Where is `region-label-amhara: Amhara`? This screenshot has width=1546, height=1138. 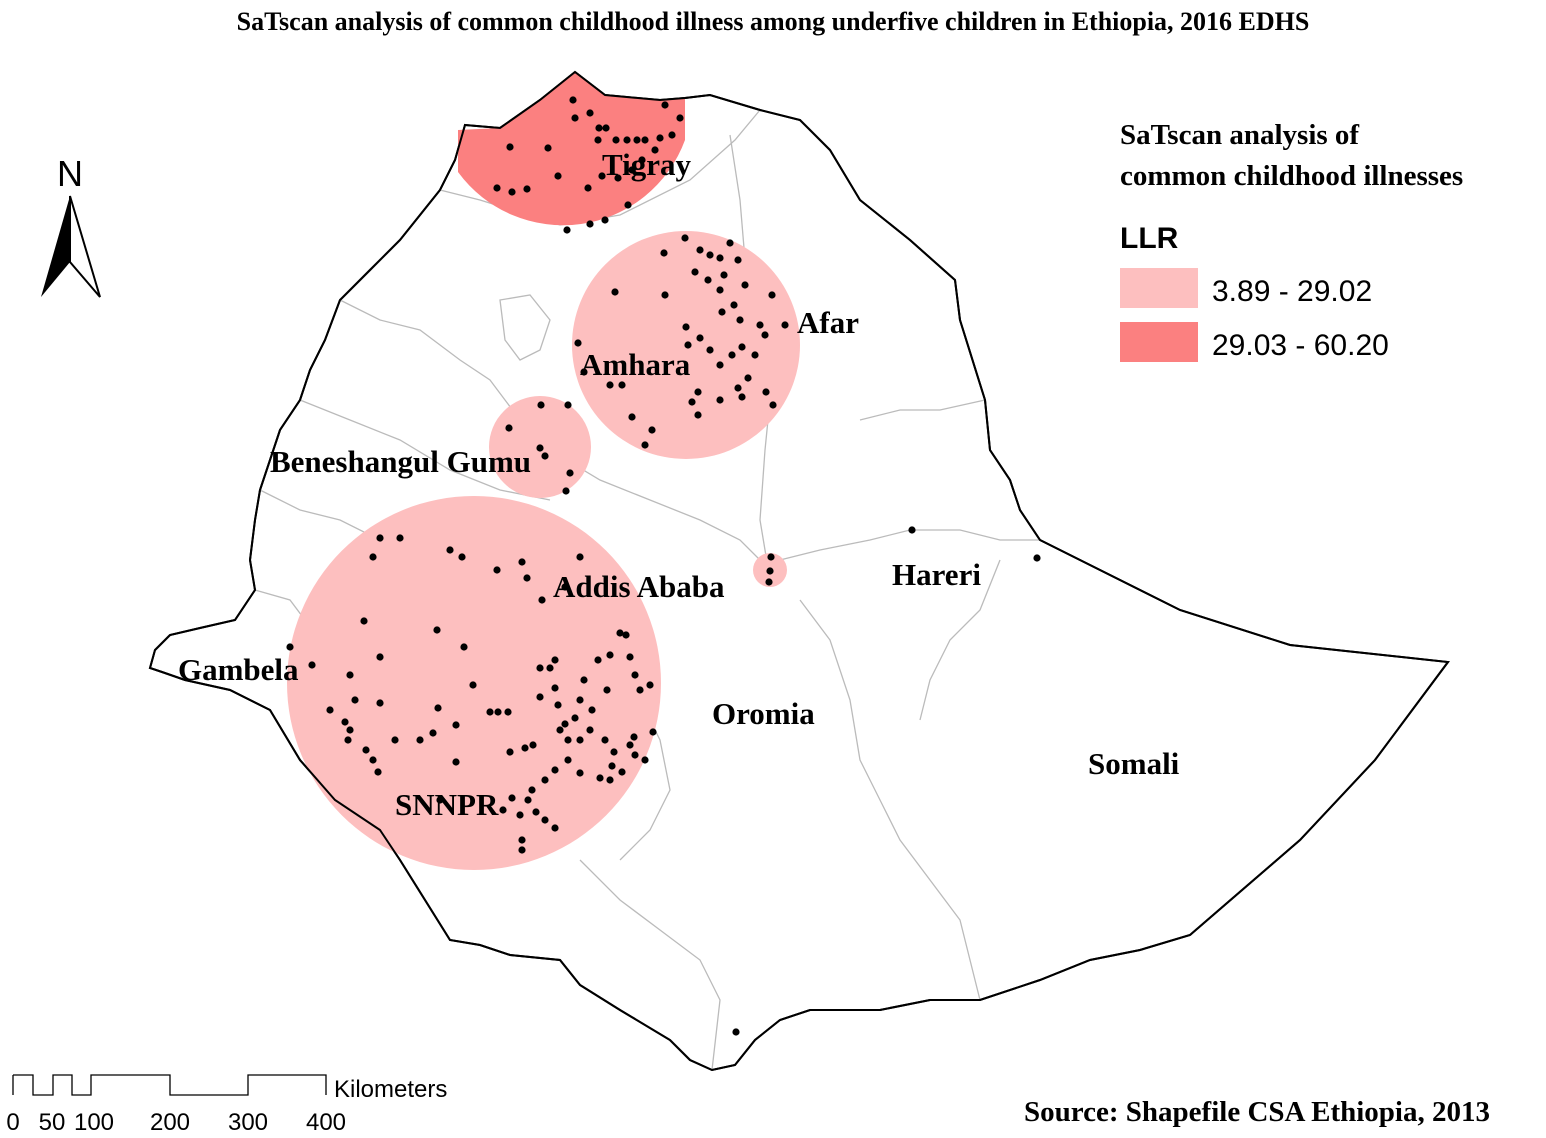 region-label-amhara: Amhara is located at coordinates (635, 364).